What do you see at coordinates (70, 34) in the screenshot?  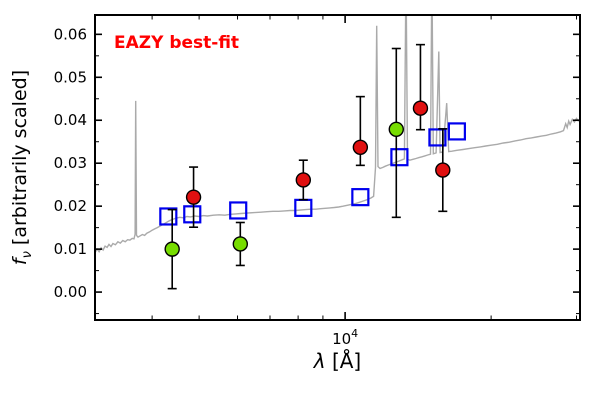 I see `y-tick-label: 0.06` at bounding box center [70, 34].